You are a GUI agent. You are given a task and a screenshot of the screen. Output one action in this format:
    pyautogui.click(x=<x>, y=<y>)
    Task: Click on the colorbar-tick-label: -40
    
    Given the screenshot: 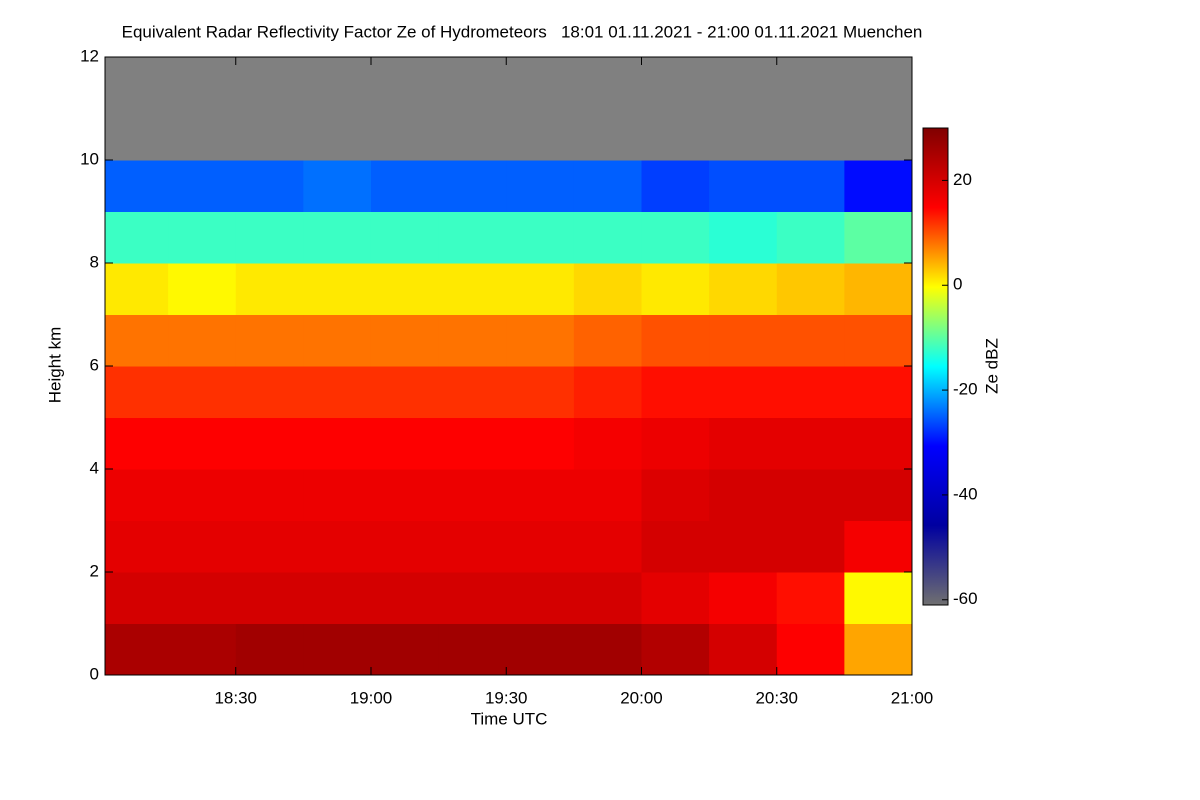 What is the action you would take?
    pyautogui.click(x=965, y=493)
    